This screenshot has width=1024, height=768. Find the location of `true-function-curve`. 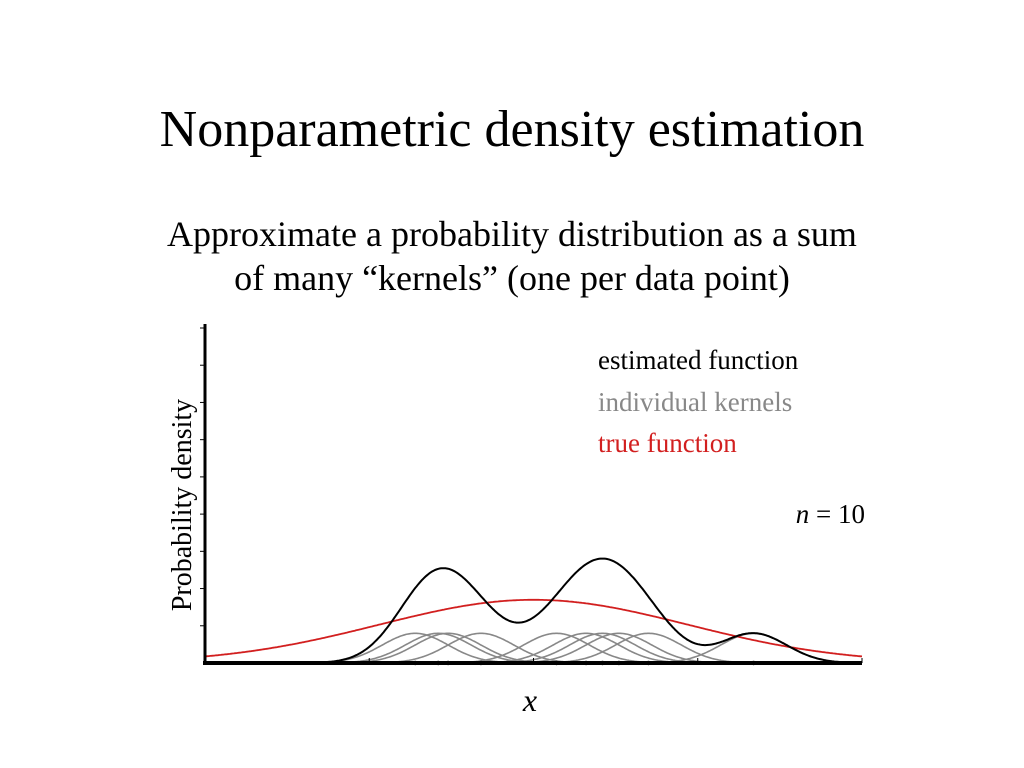

true-function-curve is located at coordinates (533, 628).